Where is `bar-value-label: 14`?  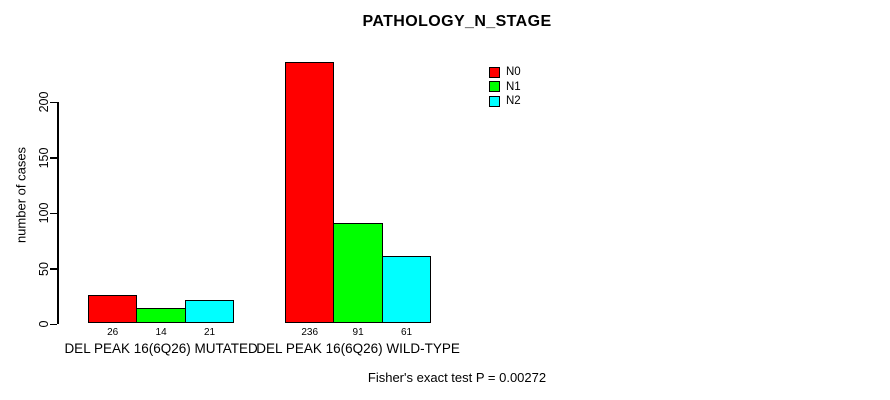
bar-value-label: 14 is located at coordinates (161, 332).